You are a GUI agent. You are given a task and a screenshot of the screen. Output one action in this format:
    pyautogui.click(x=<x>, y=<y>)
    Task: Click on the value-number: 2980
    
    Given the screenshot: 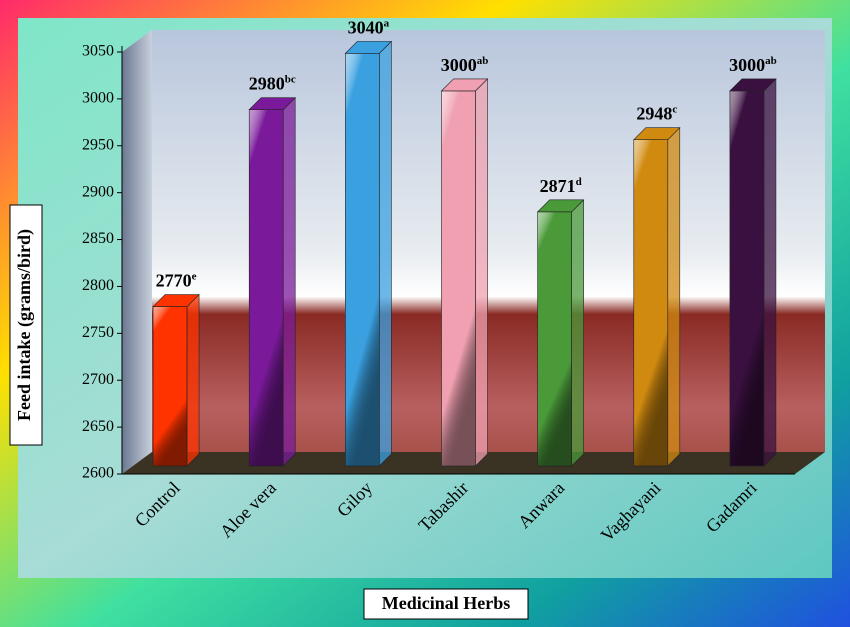 What is the action you would take?
    pyautogui.click(x=267, y=84)
    